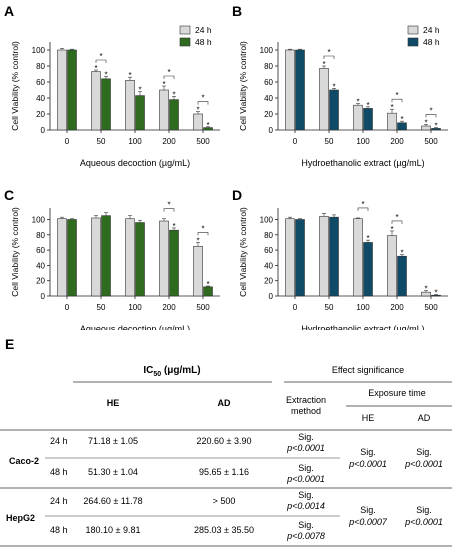 This screenshot has height=550, width=452. What do you see at coordinates (224, 403) in the screenshot?
I see `col-ad-header: AD` at bounding box center [224, 403].